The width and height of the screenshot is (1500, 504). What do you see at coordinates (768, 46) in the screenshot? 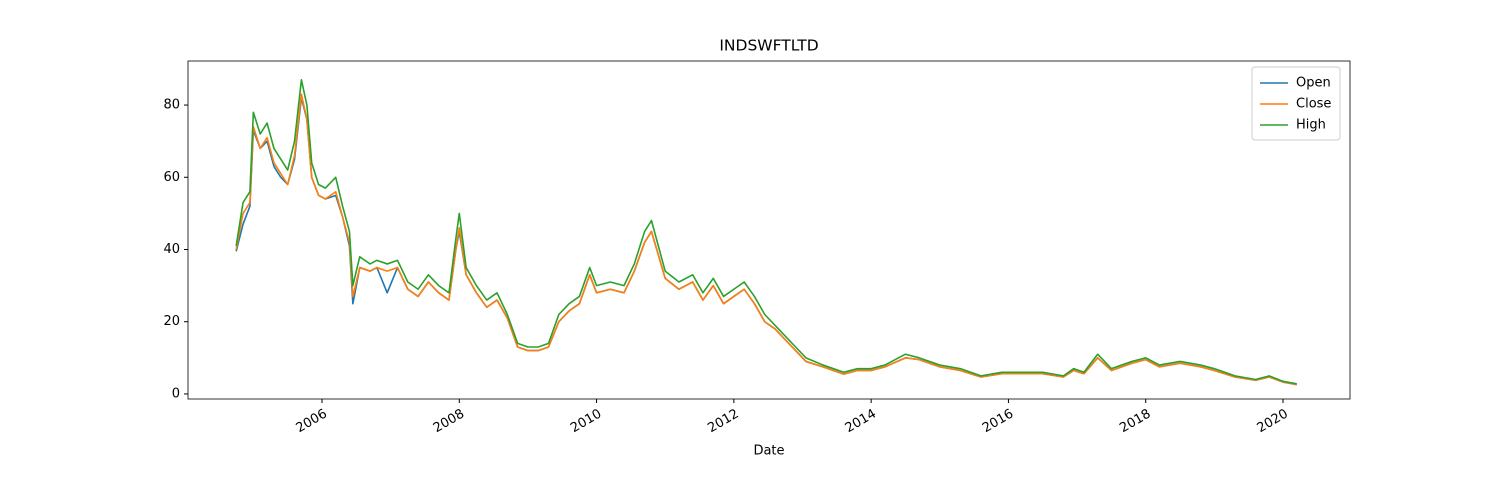
I see `chart-title: INDSWFTLTD` at bounding box center [768, 46].